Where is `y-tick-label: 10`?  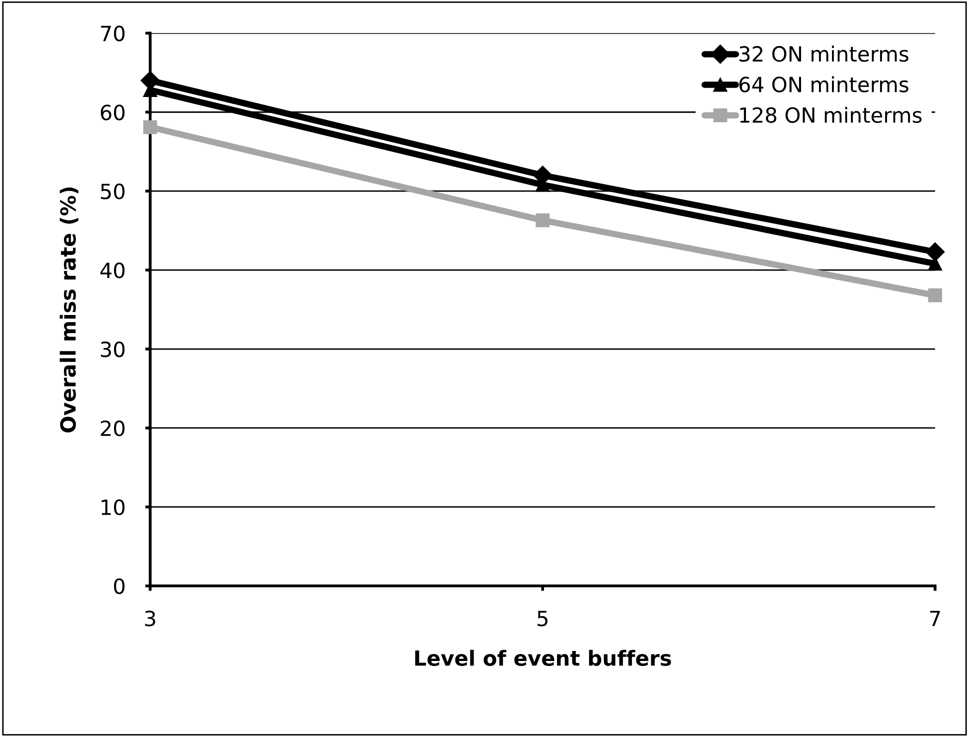
y-tick-label: 10 is located at coordinates (113, 507).